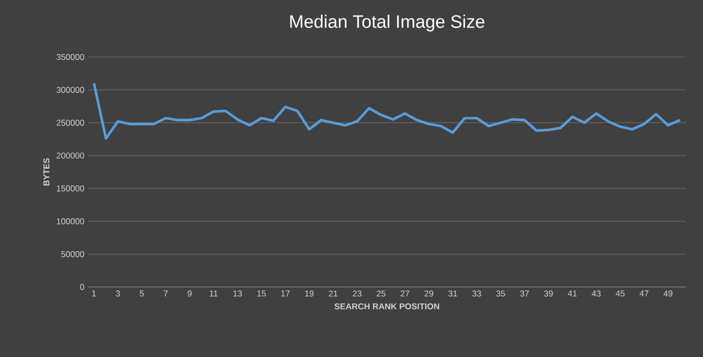 This screenshot has height=357, width=703. Describe the element at coordinates (596, 293) in the screenshot. I see `x-tick-label: 43` at that location.